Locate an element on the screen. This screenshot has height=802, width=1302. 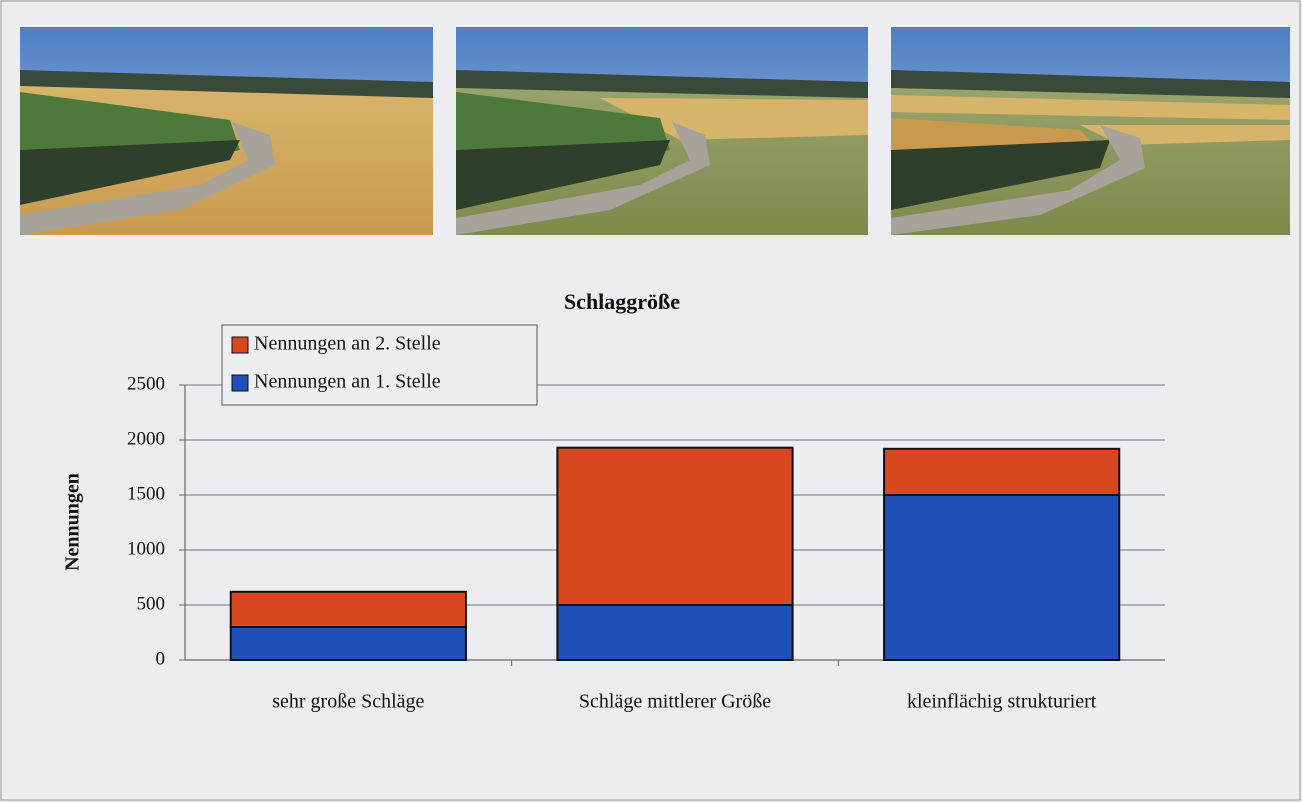
x-tick-label: kleinflächig strukturiert is located at coordinates (1002, 702).